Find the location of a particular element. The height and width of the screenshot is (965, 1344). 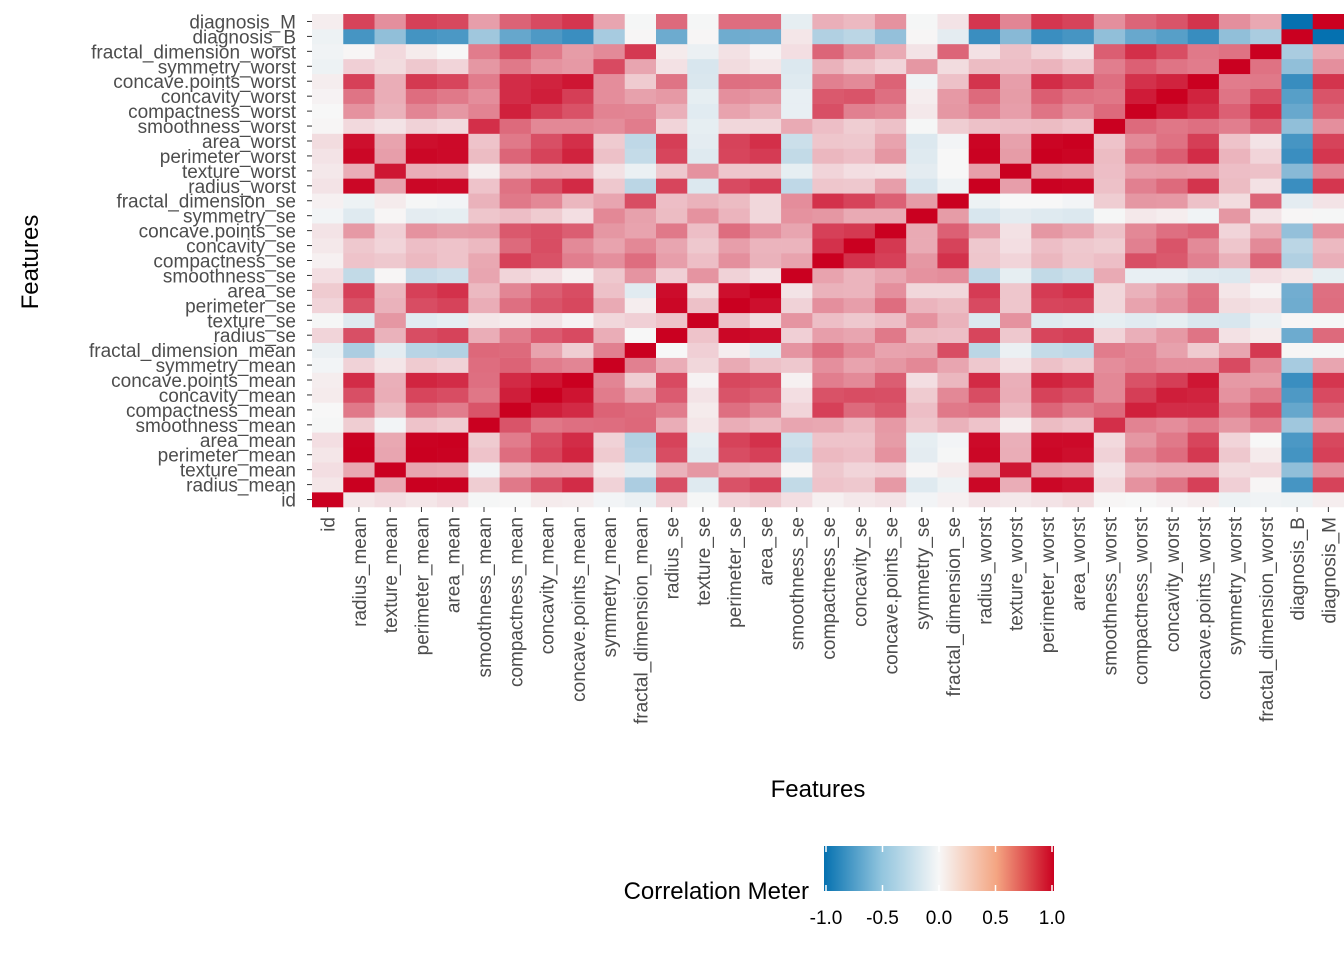

x-tick-label: area_worst is located at coordinates (1079, 563).